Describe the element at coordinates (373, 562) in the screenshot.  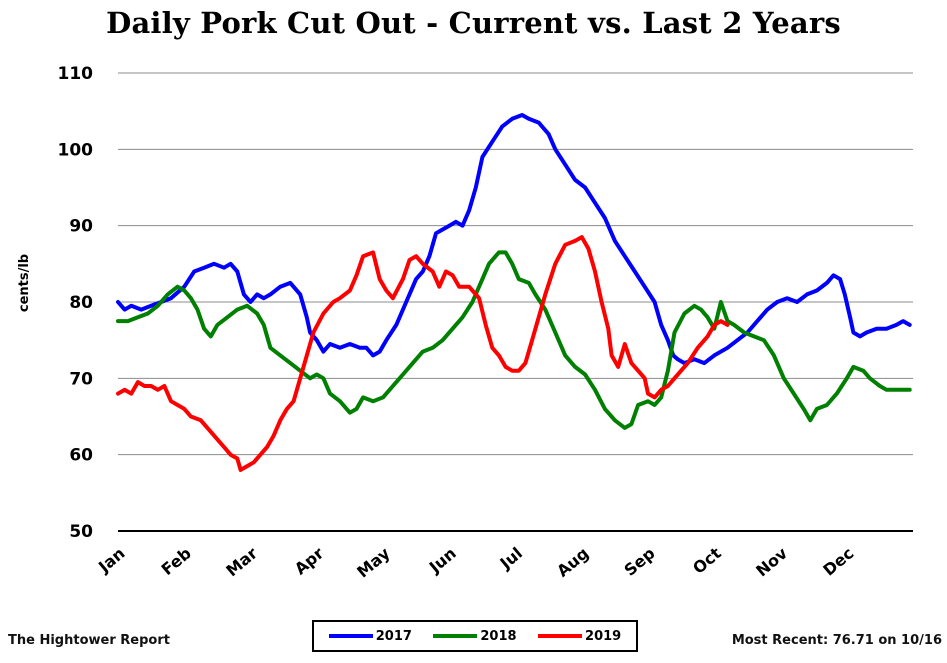
I see `x-tick-label: May` at that location.